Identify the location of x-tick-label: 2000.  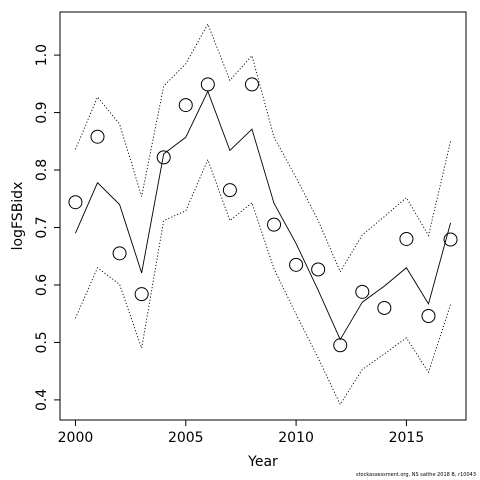
(76, 438).